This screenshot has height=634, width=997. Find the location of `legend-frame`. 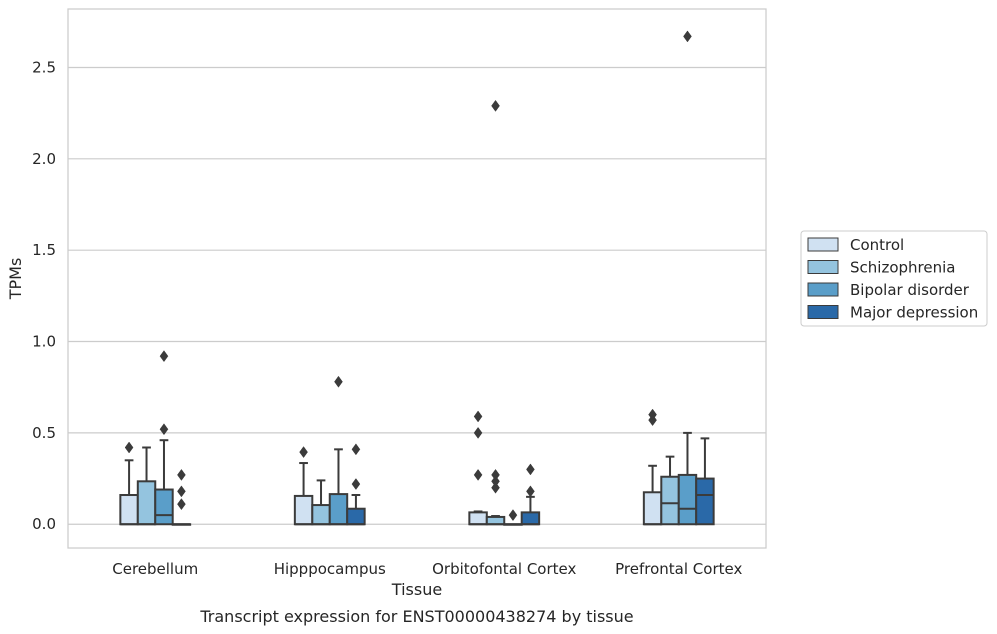

legend-frame is located at coordinates (894, 278).